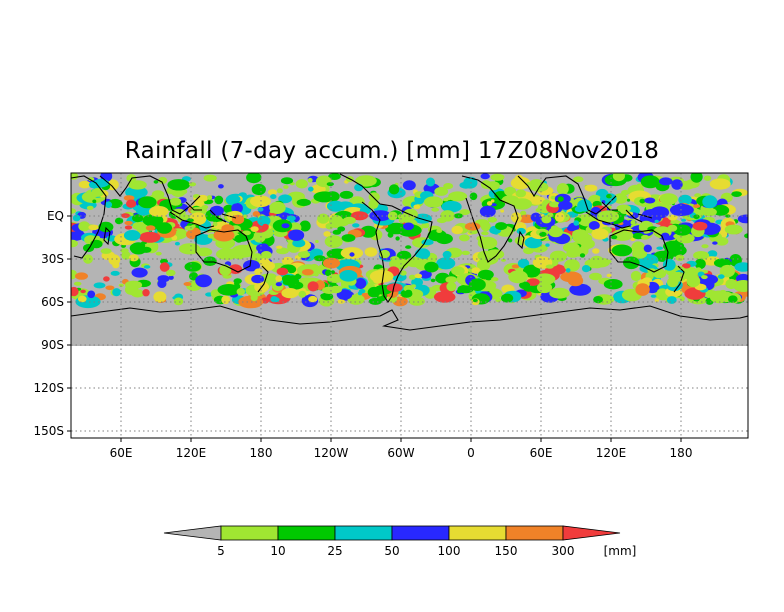 Image resolution: width=784 pixels, height=612 pixels. What do you see at coordinates (567, 195) in the screenshot?
I see `asia-coast-right` at bounding box center [567, 195].